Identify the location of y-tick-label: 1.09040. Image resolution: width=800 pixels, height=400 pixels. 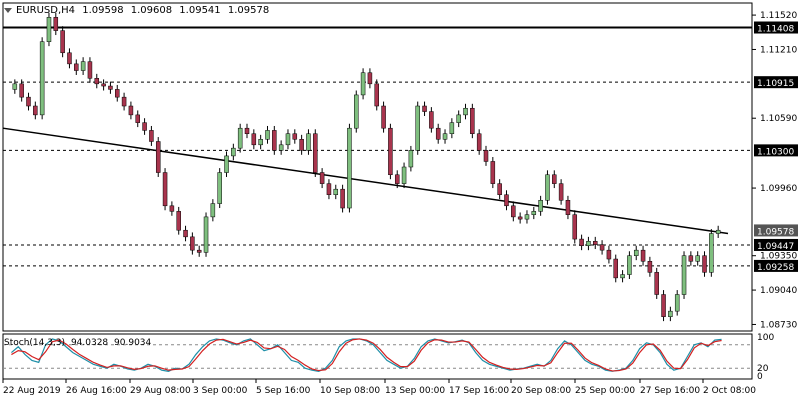
(778, 291).